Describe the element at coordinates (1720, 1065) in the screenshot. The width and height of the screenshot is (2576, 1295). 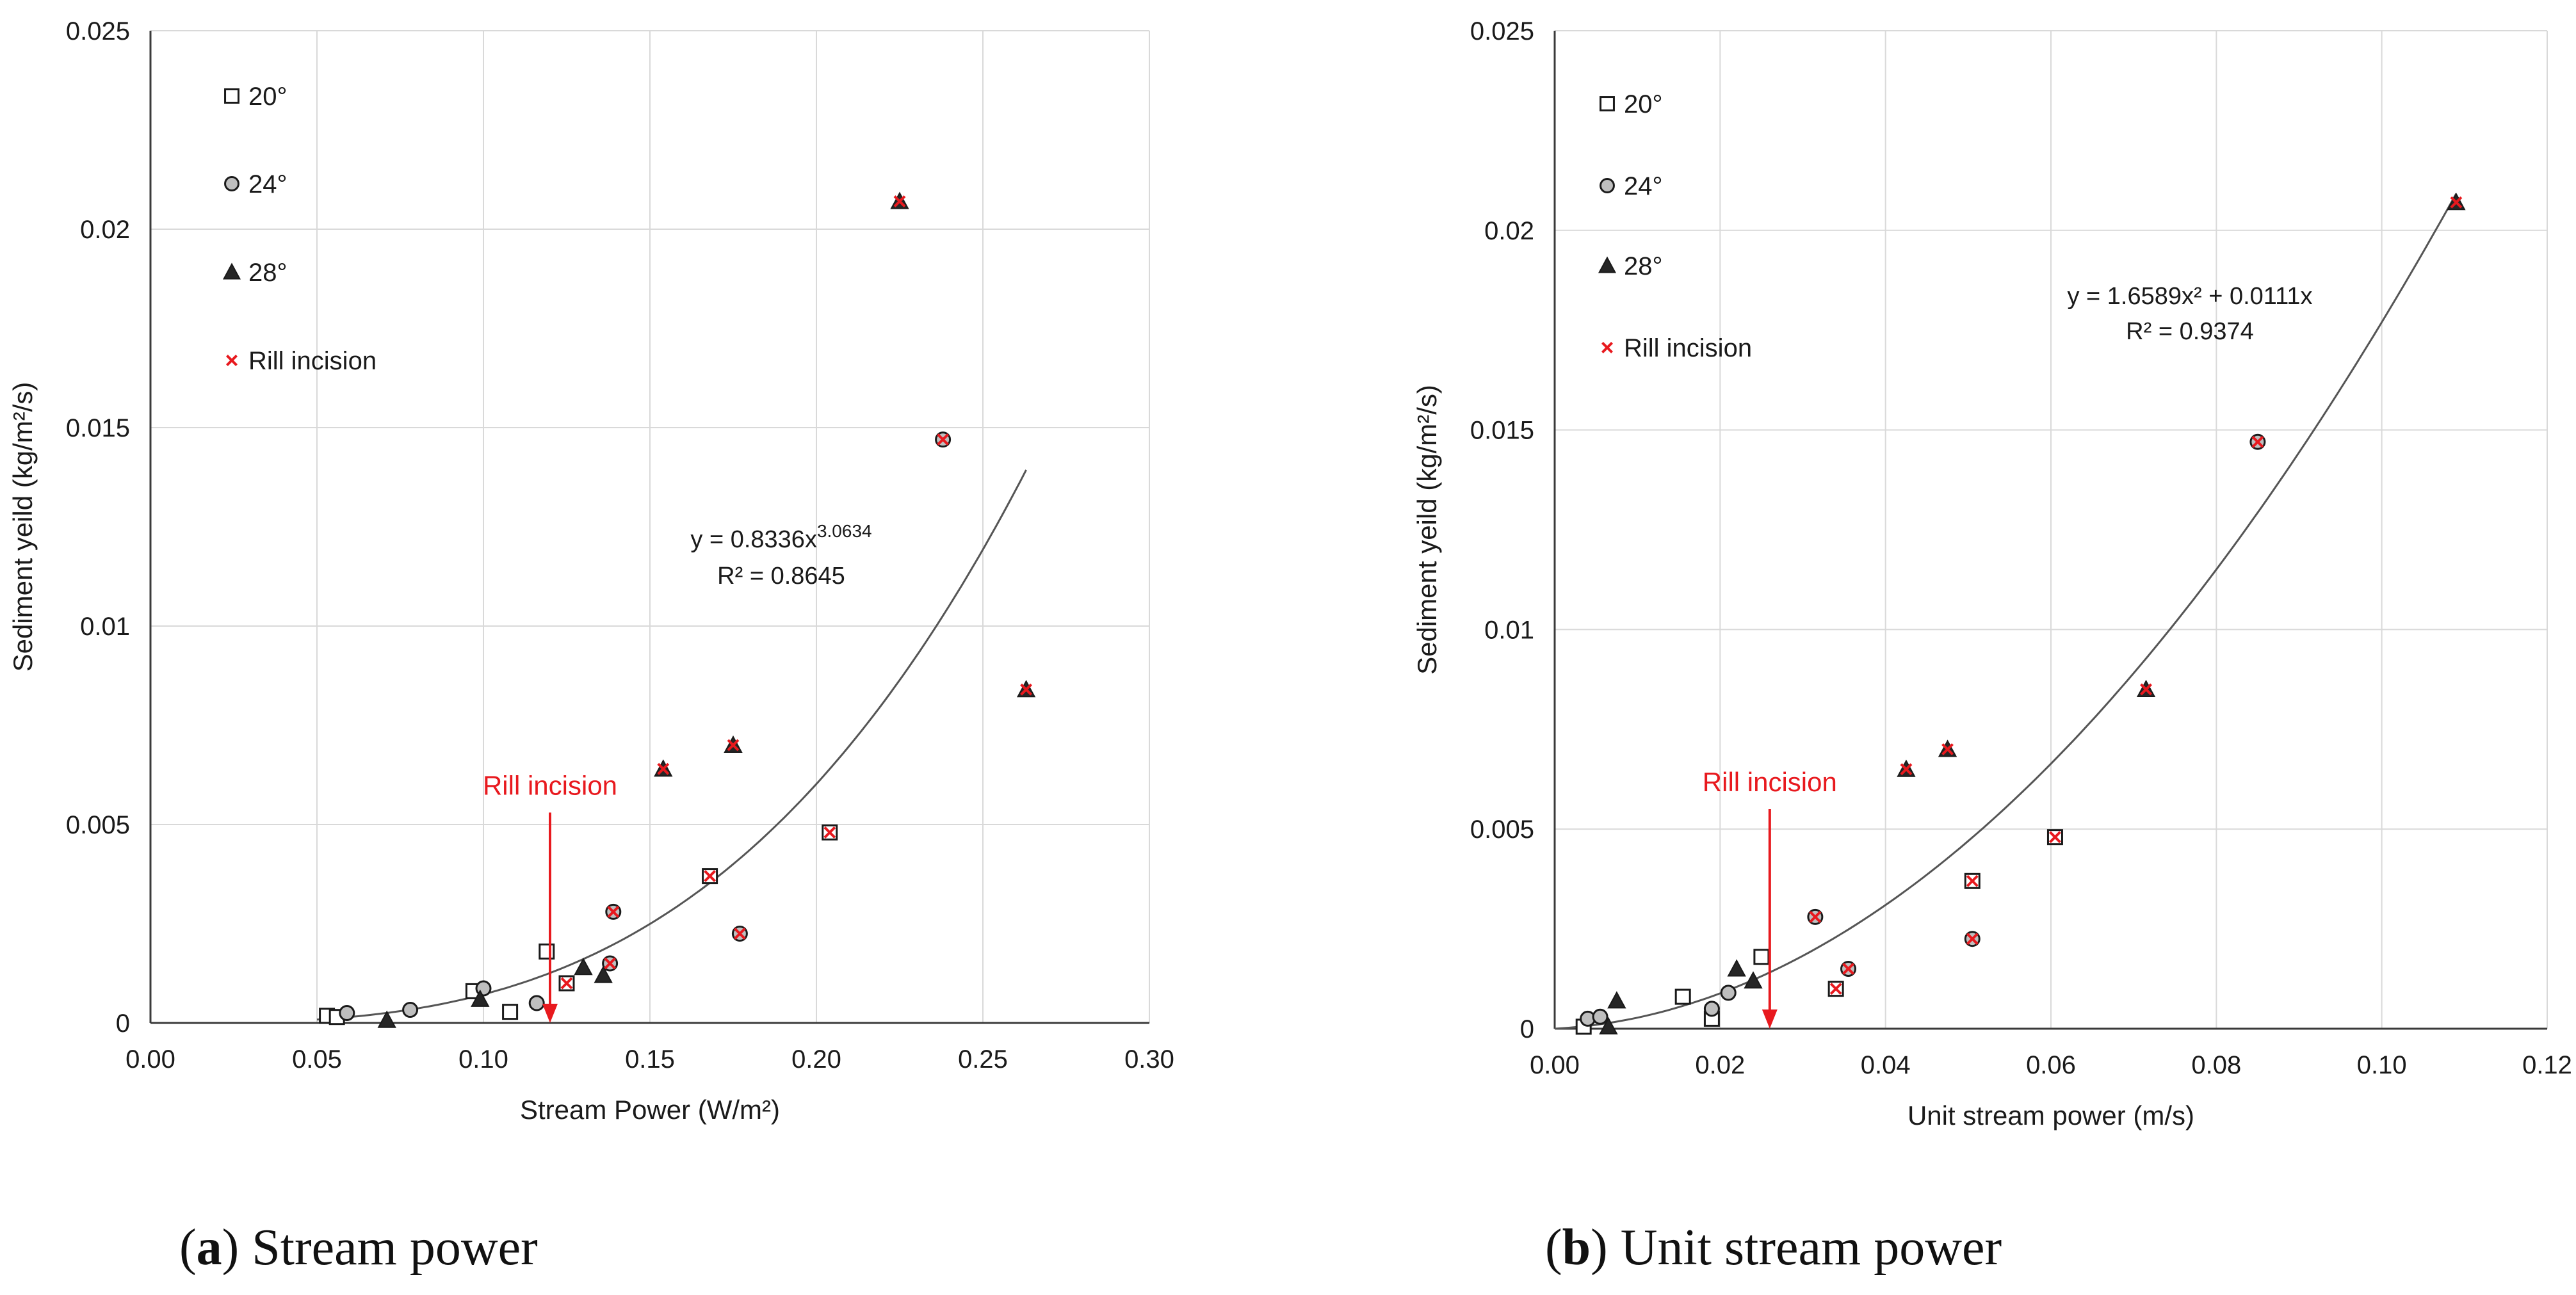
I see `x-tick-label: 0.02` at that location.